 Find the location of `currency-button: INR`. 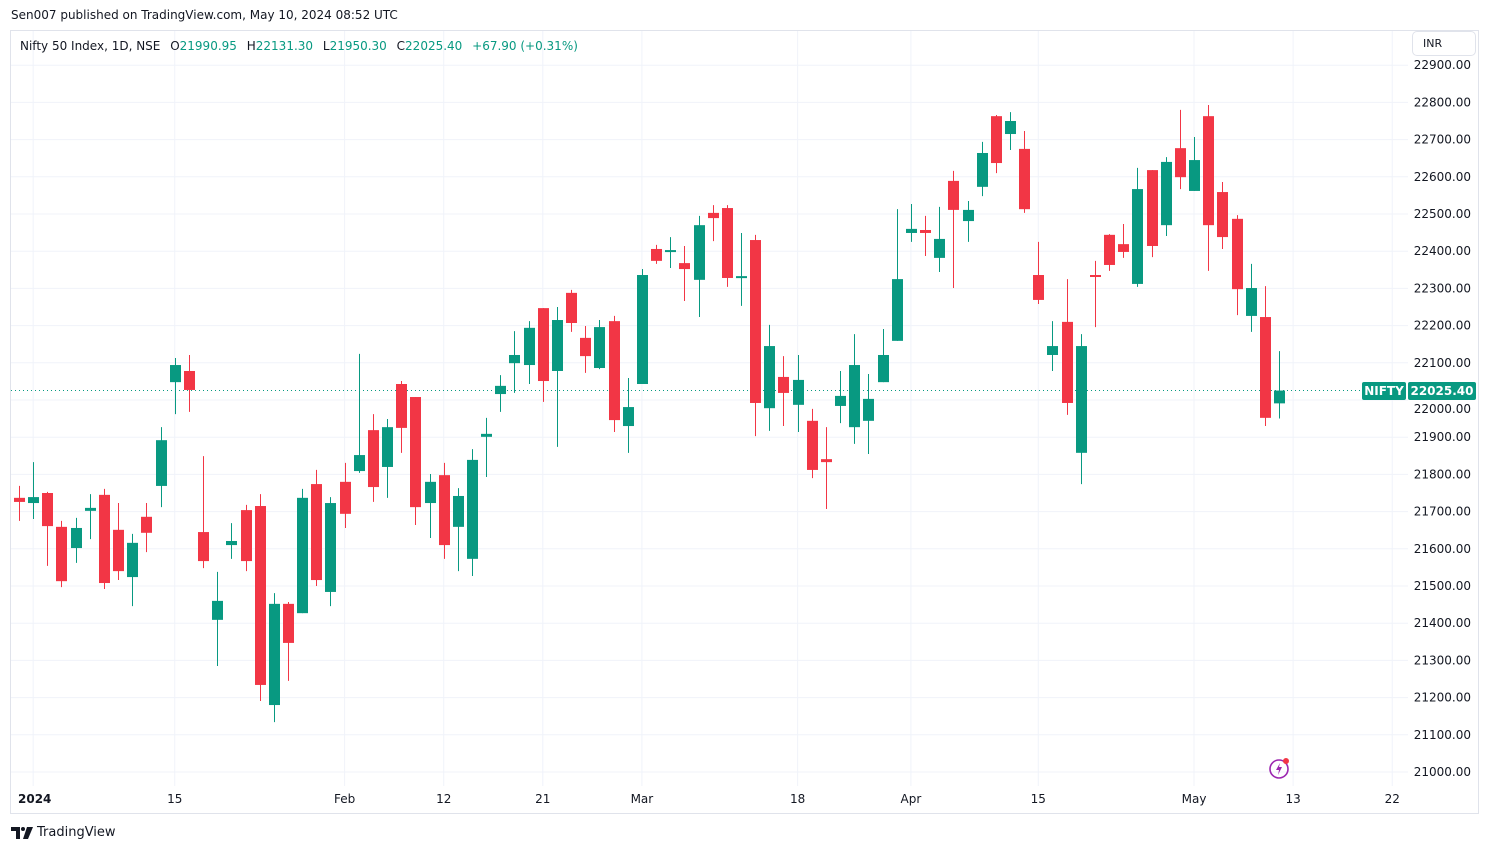

currency-button: INR is located at coordinates (1444, 43).